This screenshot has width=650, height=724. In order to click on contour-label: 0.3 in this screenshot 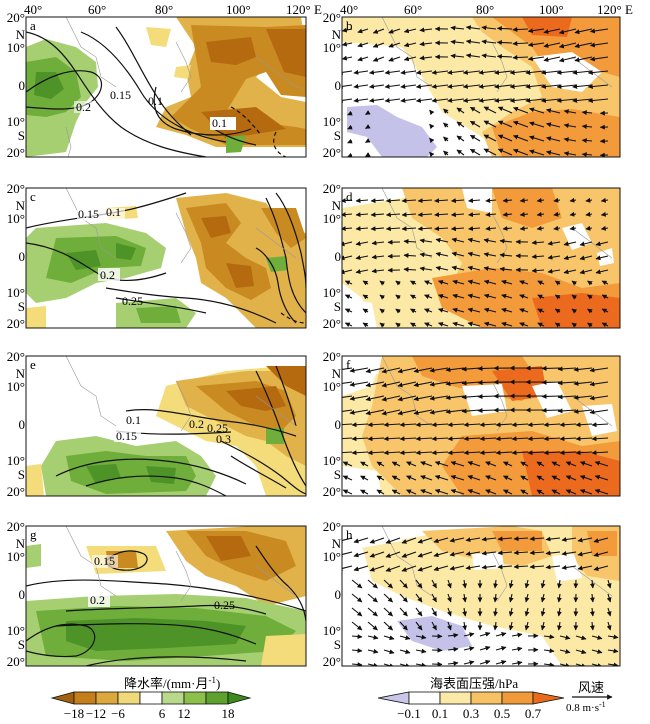, I will do `click(223, 439)`.